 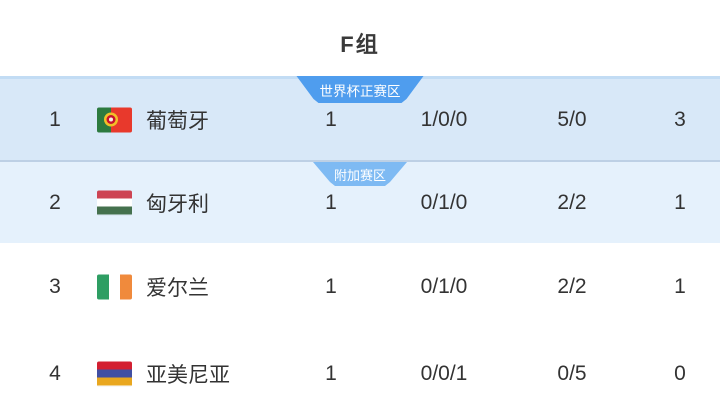 I want to click on flag-armenia-icon, so click(x=114, y=373).